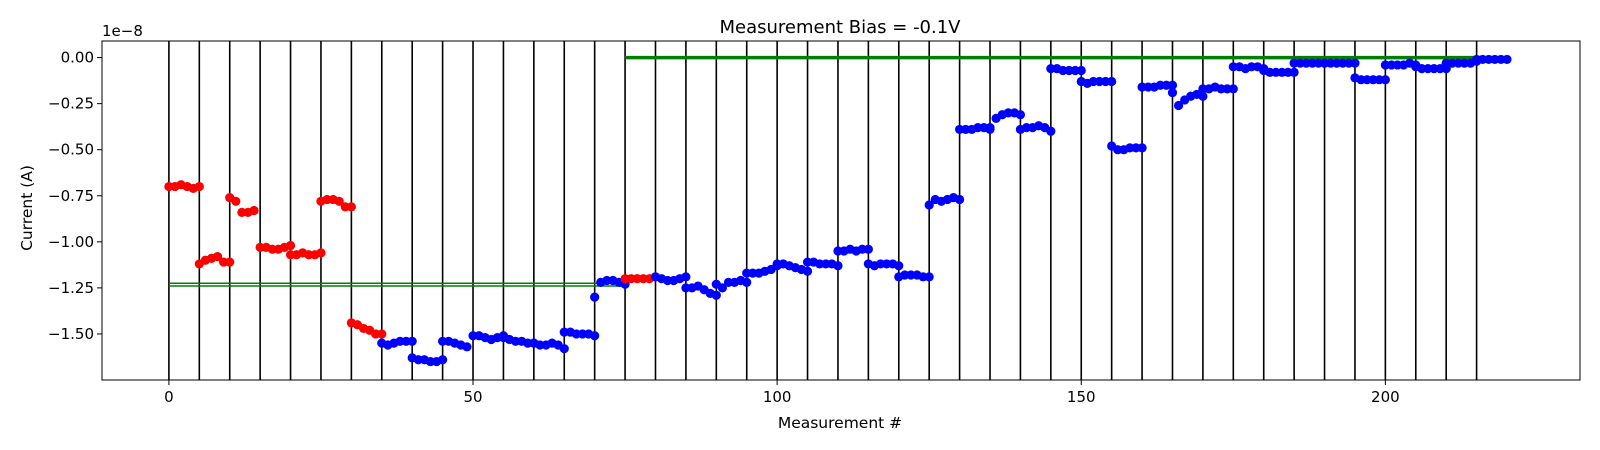  I want to click on chart-title: Measurement Bias = -0.1V, so click(840, 27).